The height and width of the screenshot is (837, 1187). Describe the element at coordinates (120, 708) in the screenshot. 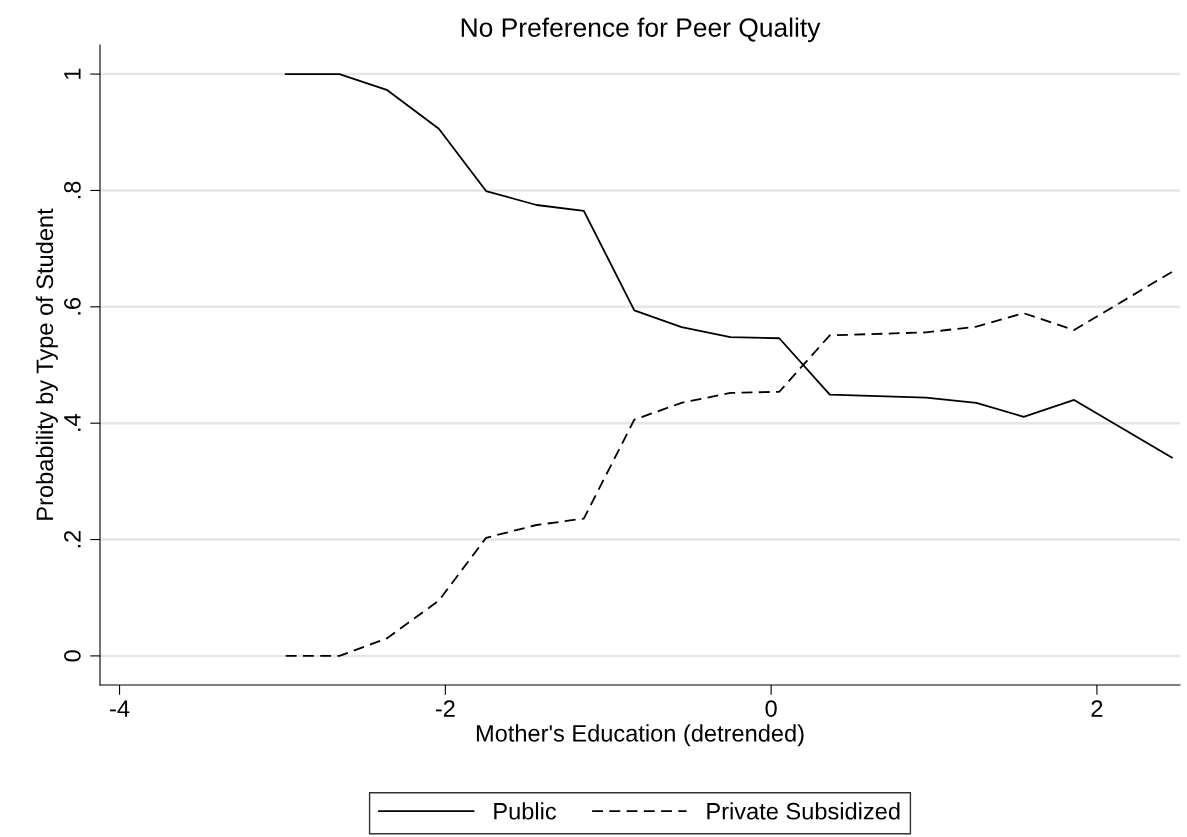

I see `x-tick-label: -4` at that location.